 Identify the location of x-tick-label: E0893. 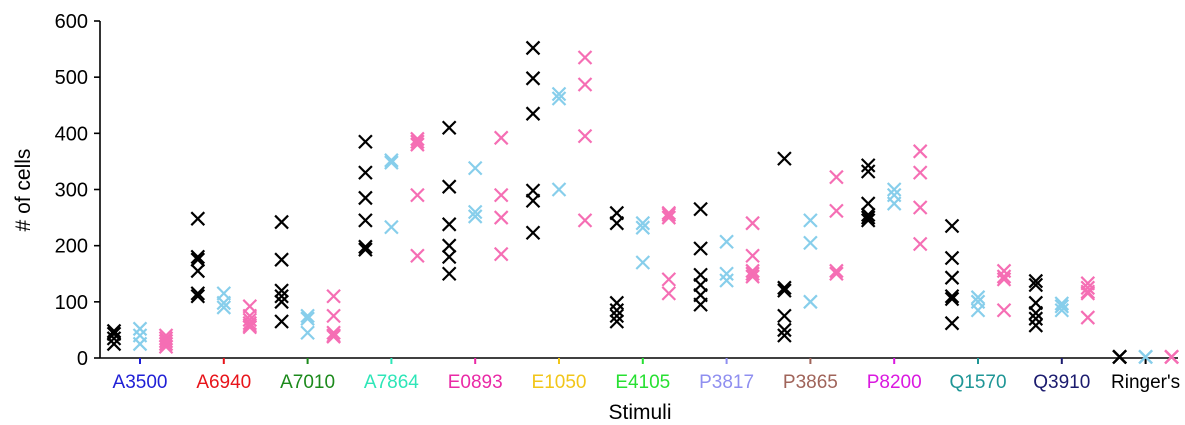
(475, 382).